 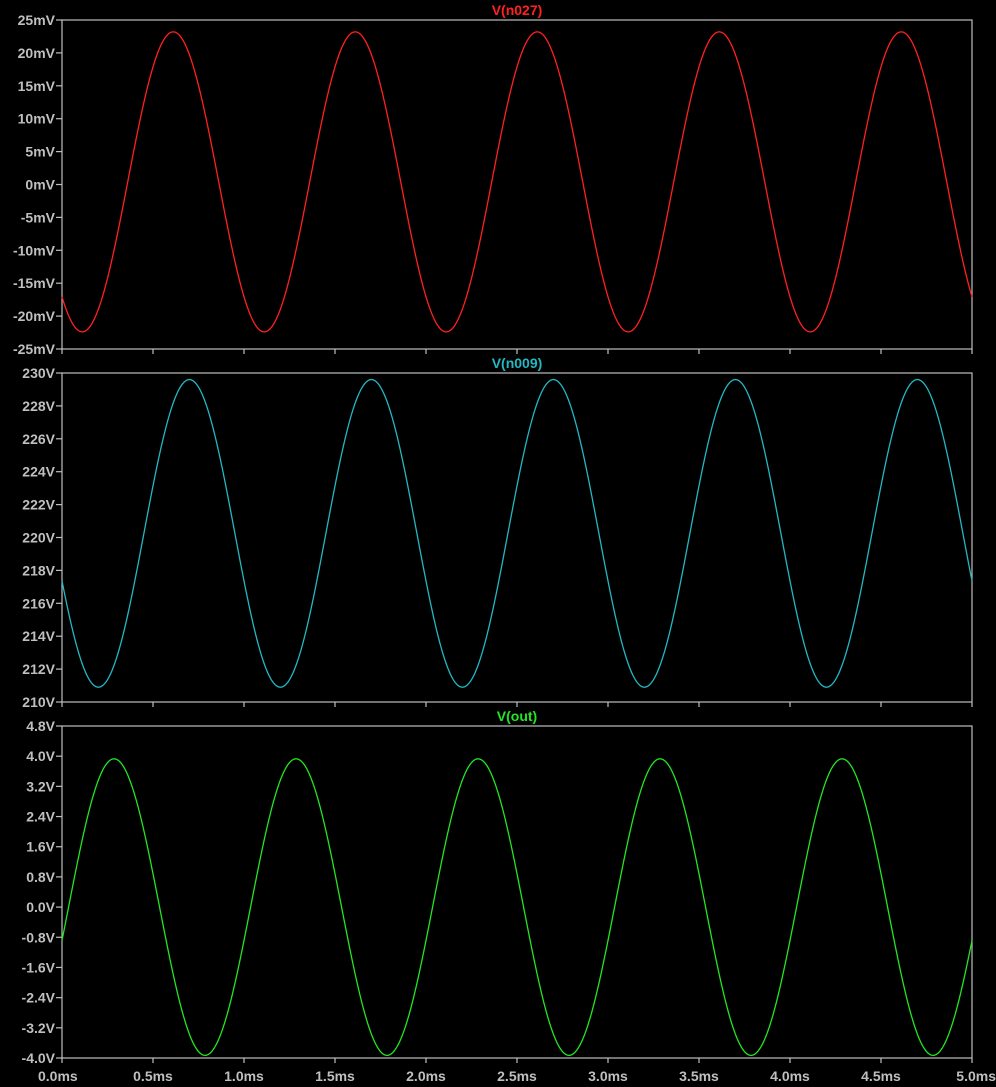 I want to click on x-tick-label: 4.5ms, so click(x=881, y=1076).